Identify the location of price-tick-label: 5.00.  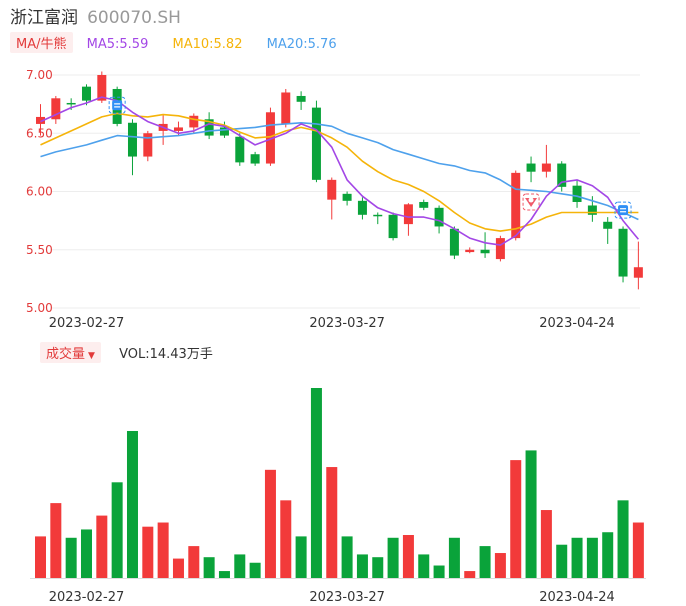
(39, 308).